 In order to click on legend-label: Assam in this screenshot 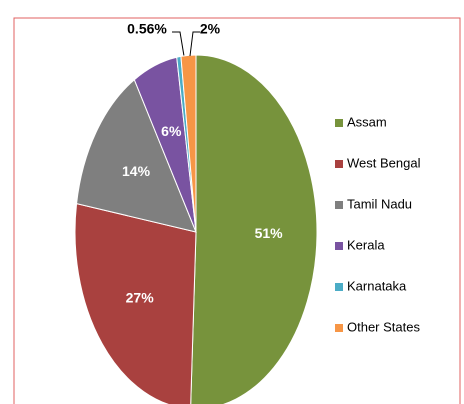, I will do `click(367, 121)`.